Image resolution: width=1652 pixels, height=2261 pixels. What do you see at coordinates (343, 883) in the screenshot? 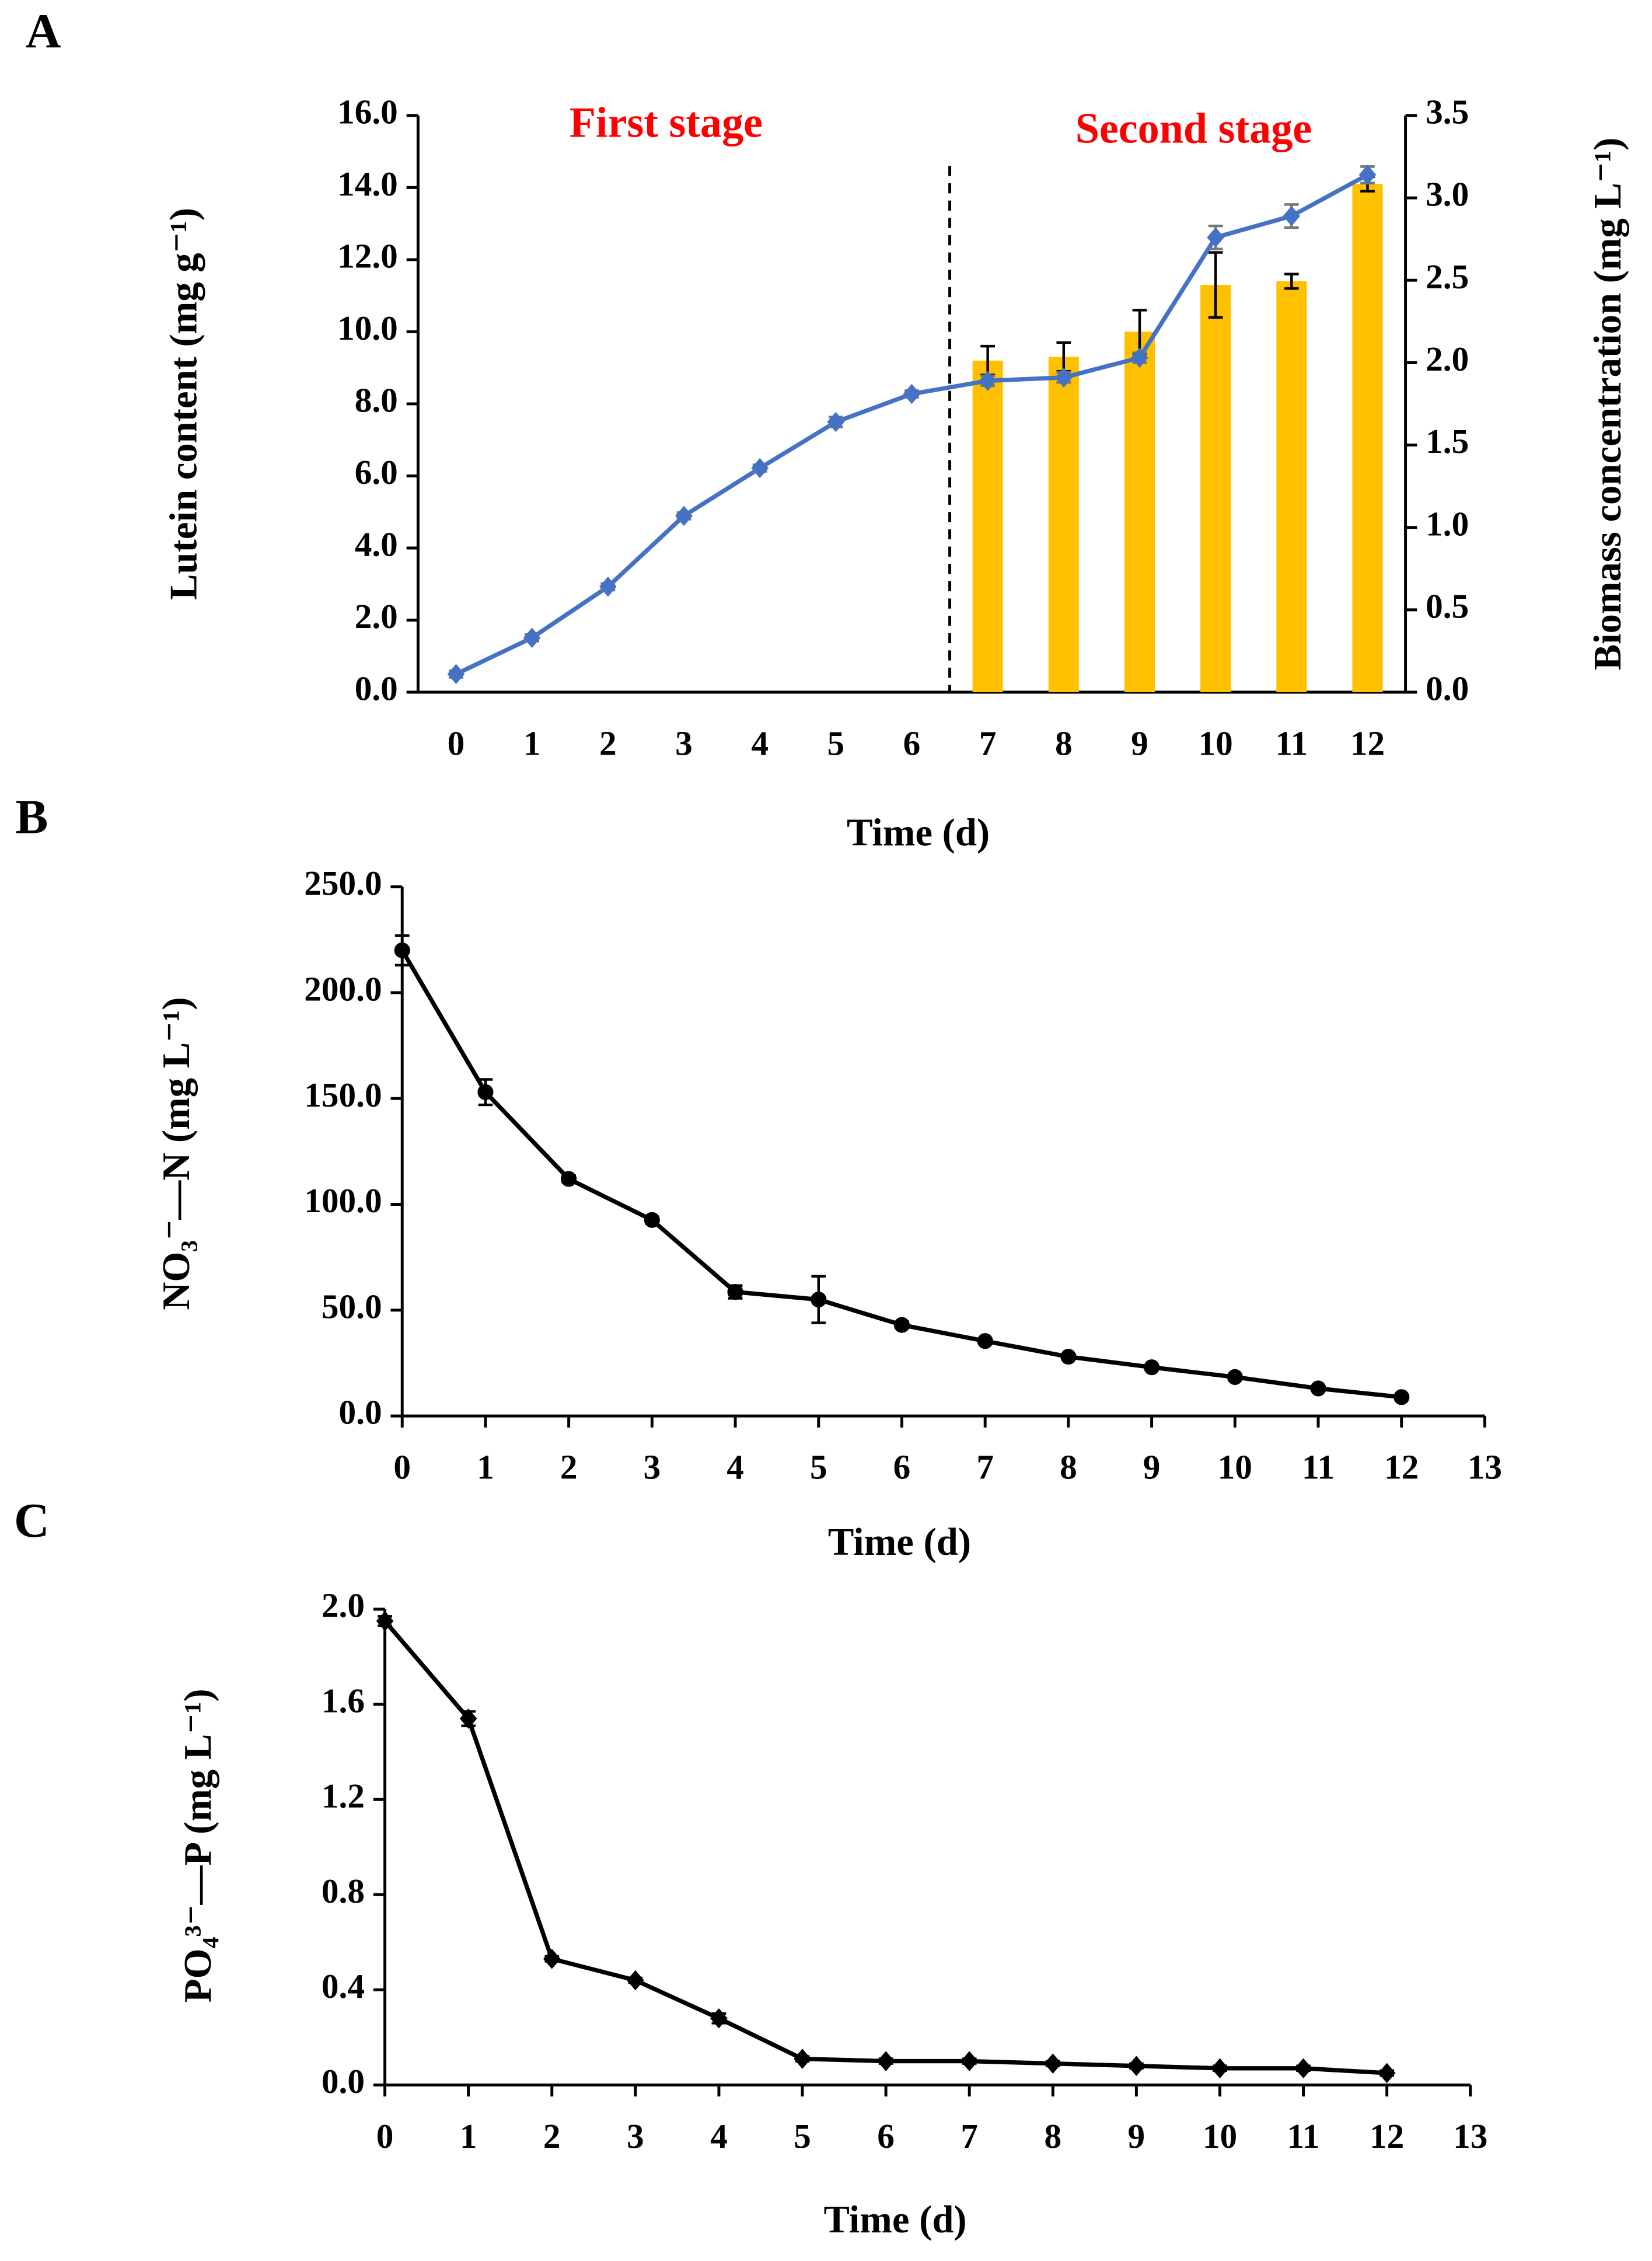
I see `y-tick-label: 250.0` at bounding box center [343, 883].